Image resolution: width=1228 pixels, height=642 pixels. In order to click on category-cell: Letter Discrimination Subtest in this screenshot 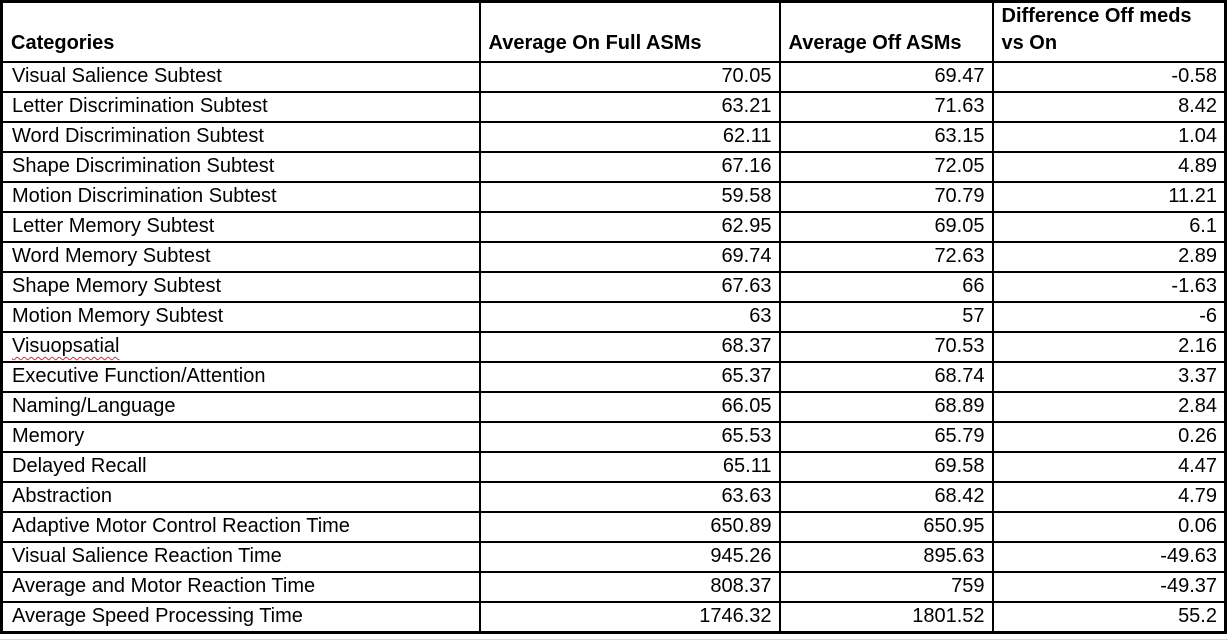, I will do `click(240, 107)`.